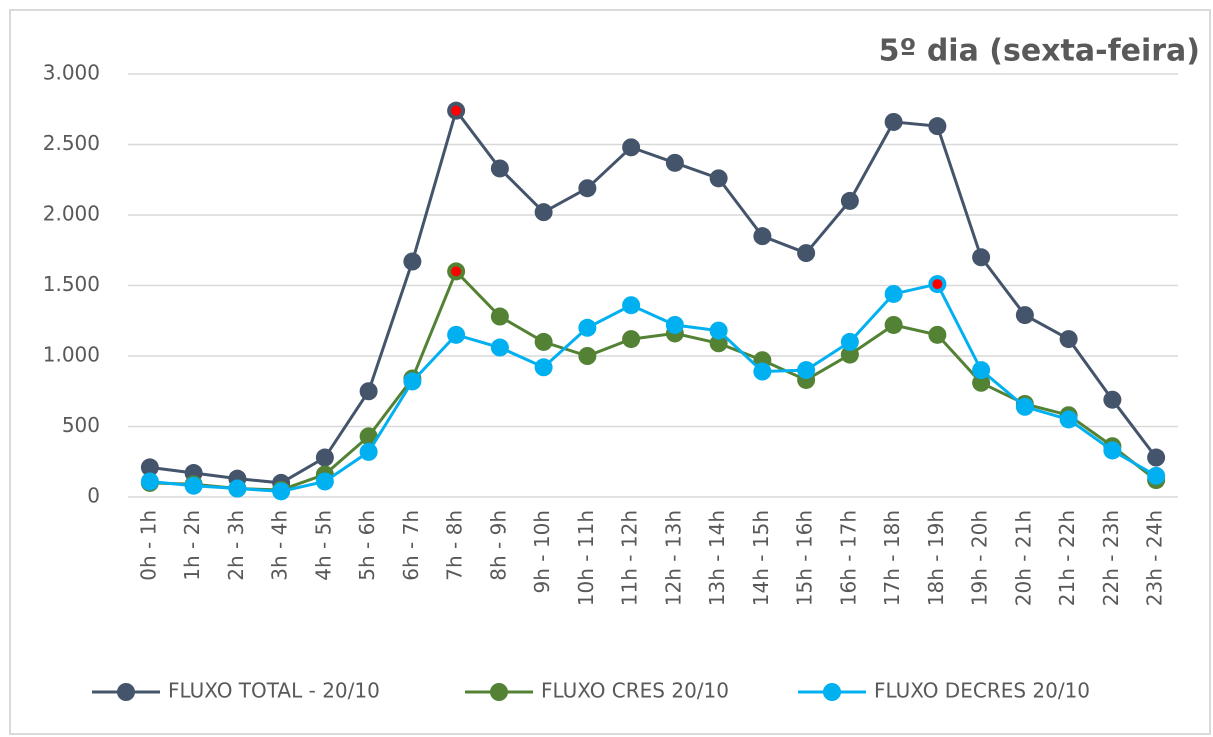  I want to click on x-tick-label: 5h - 6h, so click(367, 545).